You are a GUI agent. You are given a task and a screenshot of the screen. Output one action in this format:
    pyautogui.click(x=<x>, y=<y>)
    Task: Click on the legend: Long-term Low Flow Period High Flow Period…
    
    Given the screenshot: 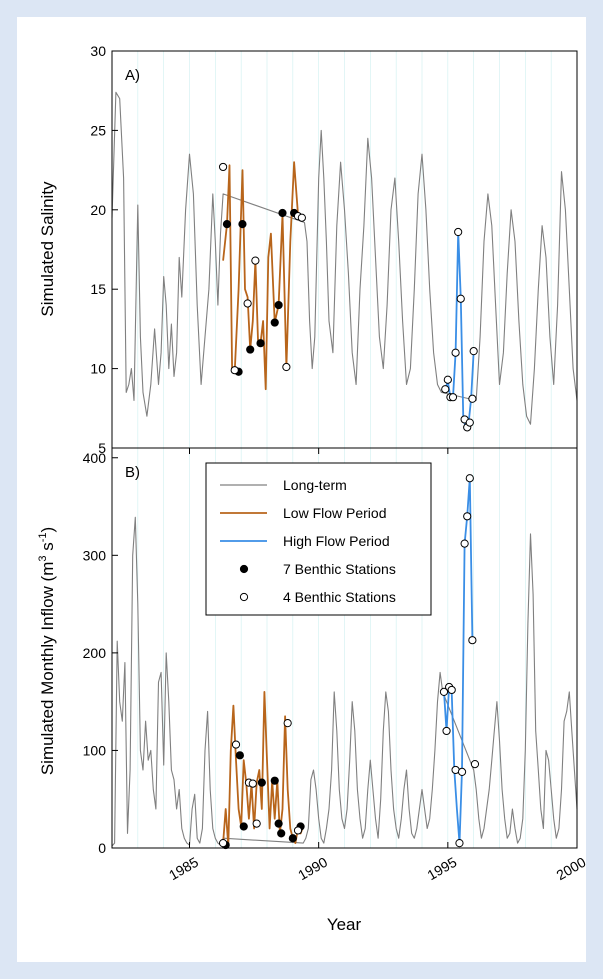 What is the action you would take?
    pyautogui.click(x=318, y=539)
    